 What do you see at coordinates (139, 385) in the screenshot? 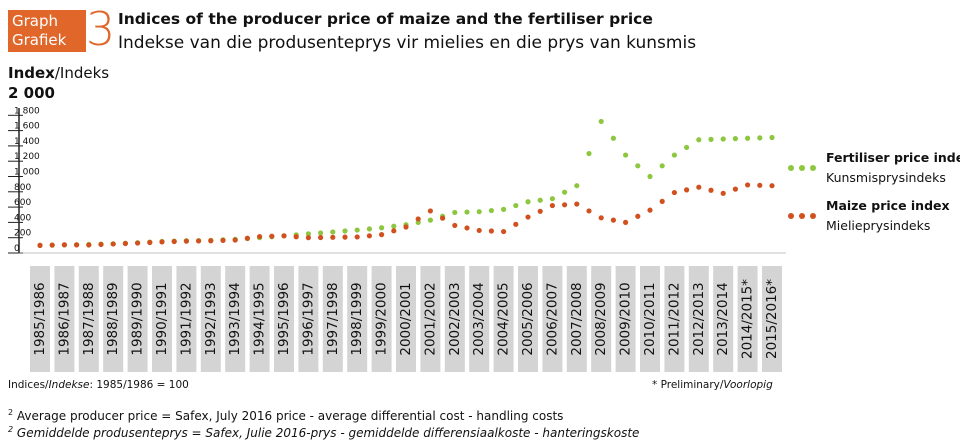
I see `footnote-base-suffix: : 1985/1986 = 100` at bounding box center [139, 385].